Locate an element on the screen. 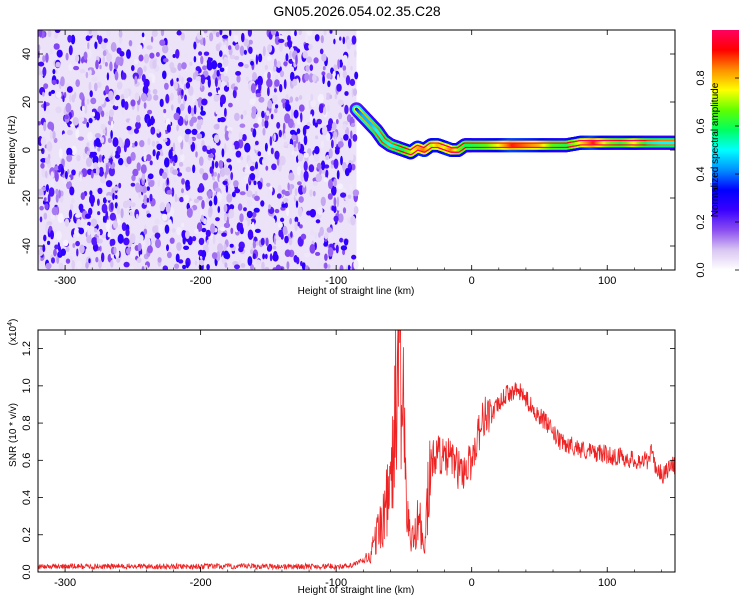 Image resolution: width=750 pixels, height=600 pixels. colorbar-gradient is located at coordinates (725, 150).